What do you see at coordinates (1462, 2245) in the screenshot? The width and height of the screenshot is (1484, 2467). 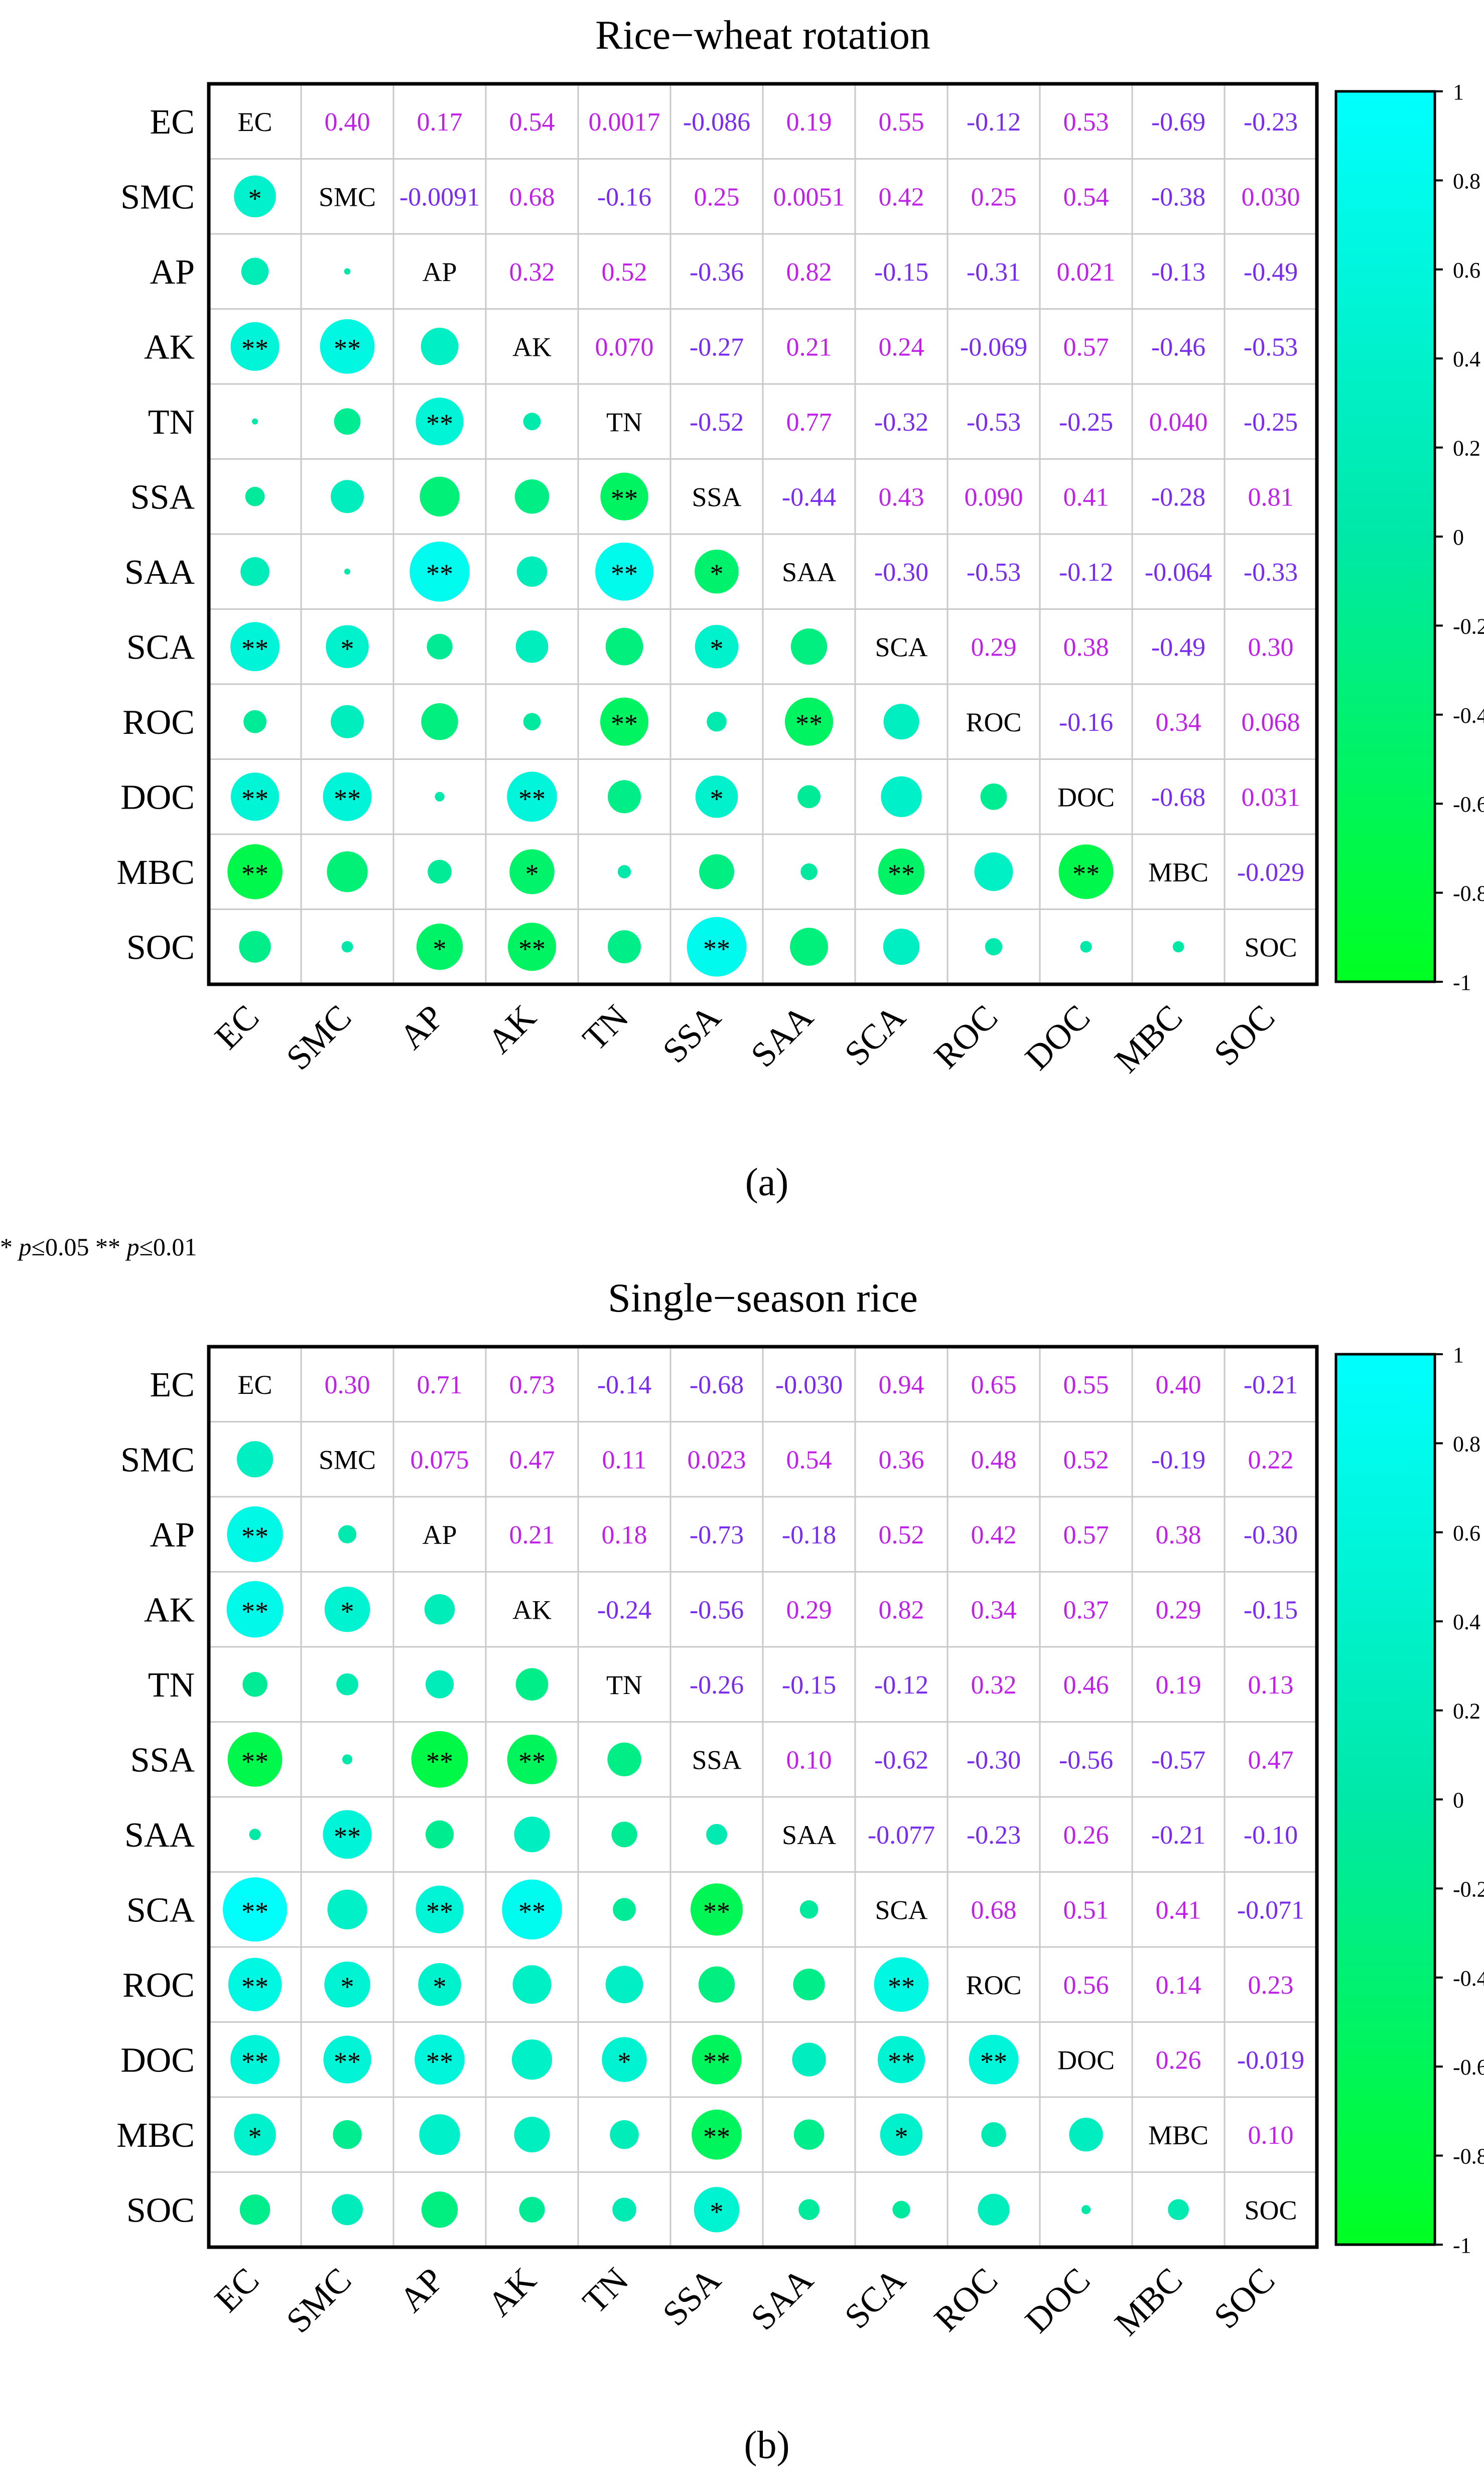 I see `colorbar-tick-label: -1` at bounding box center [1462, 2245].